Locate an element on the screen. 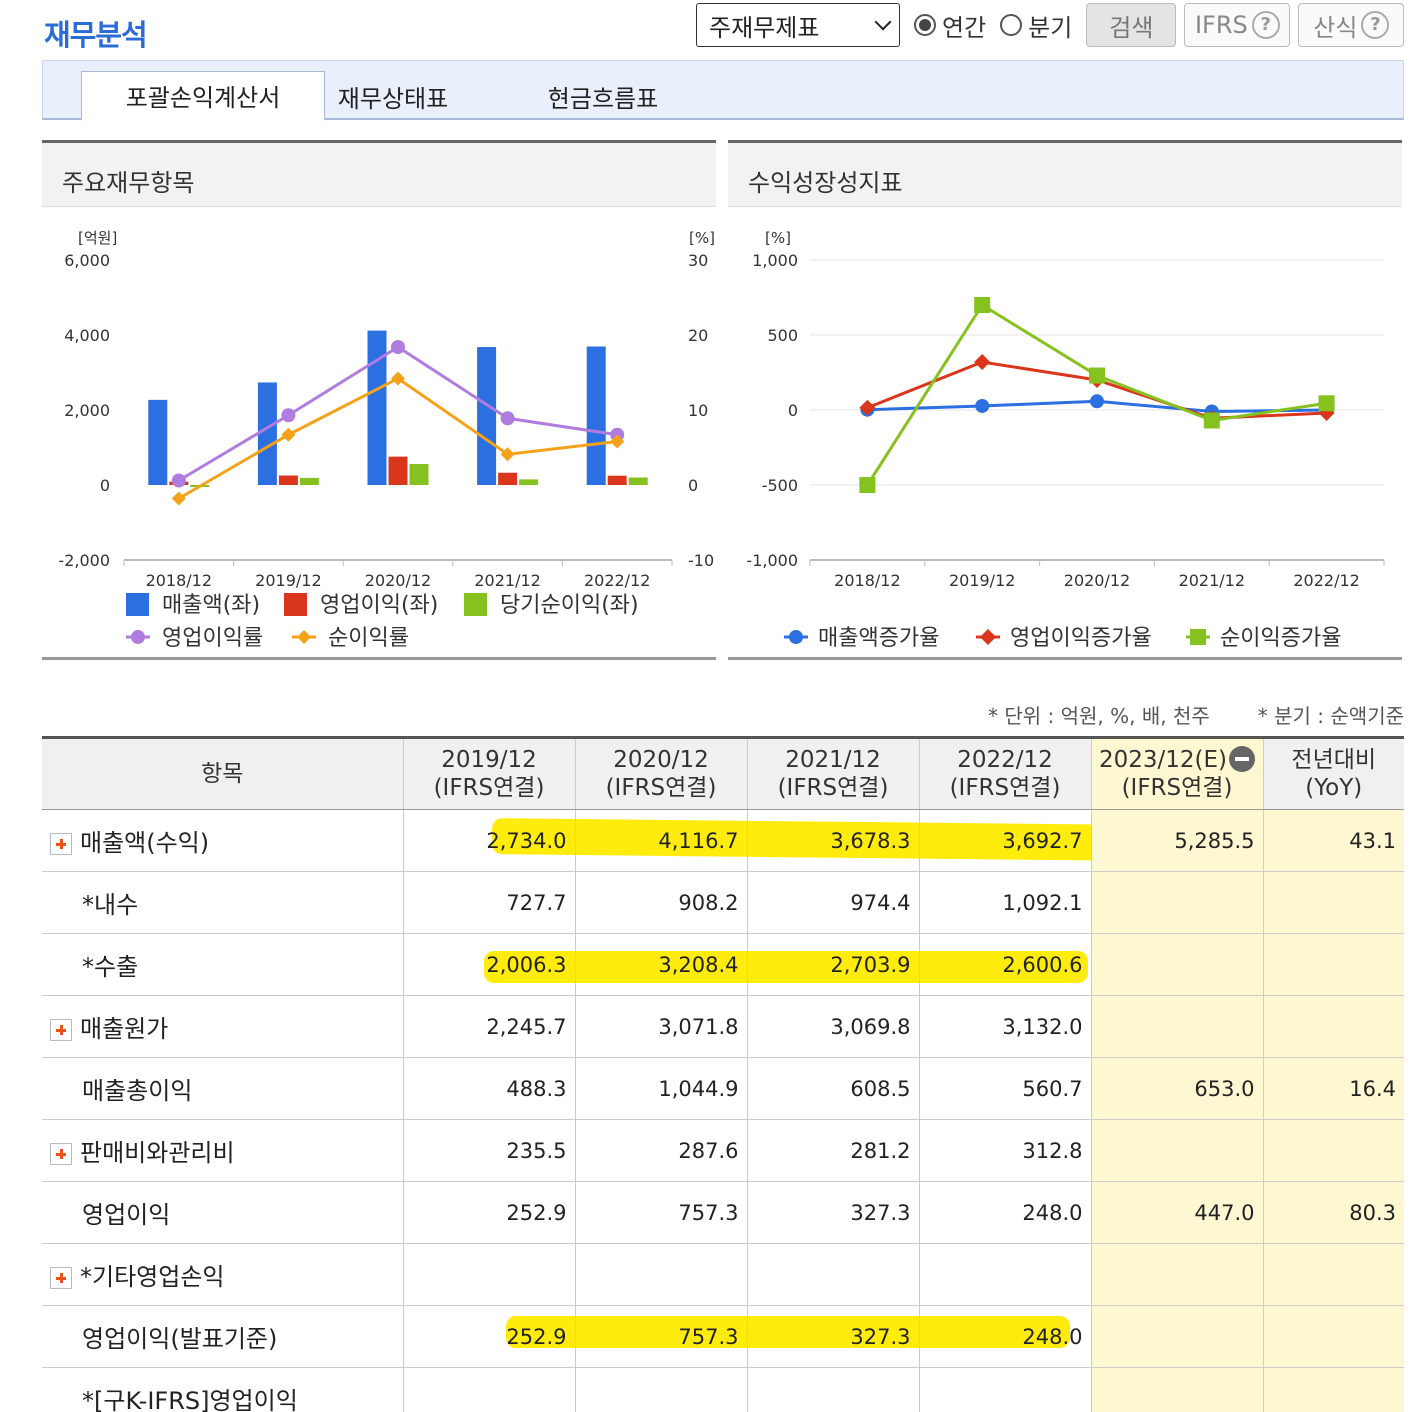 Image resolution: width=1428 pixels, height=1412 pixels. value-cell: 2,734.0 is located at coordinates (488, 840).